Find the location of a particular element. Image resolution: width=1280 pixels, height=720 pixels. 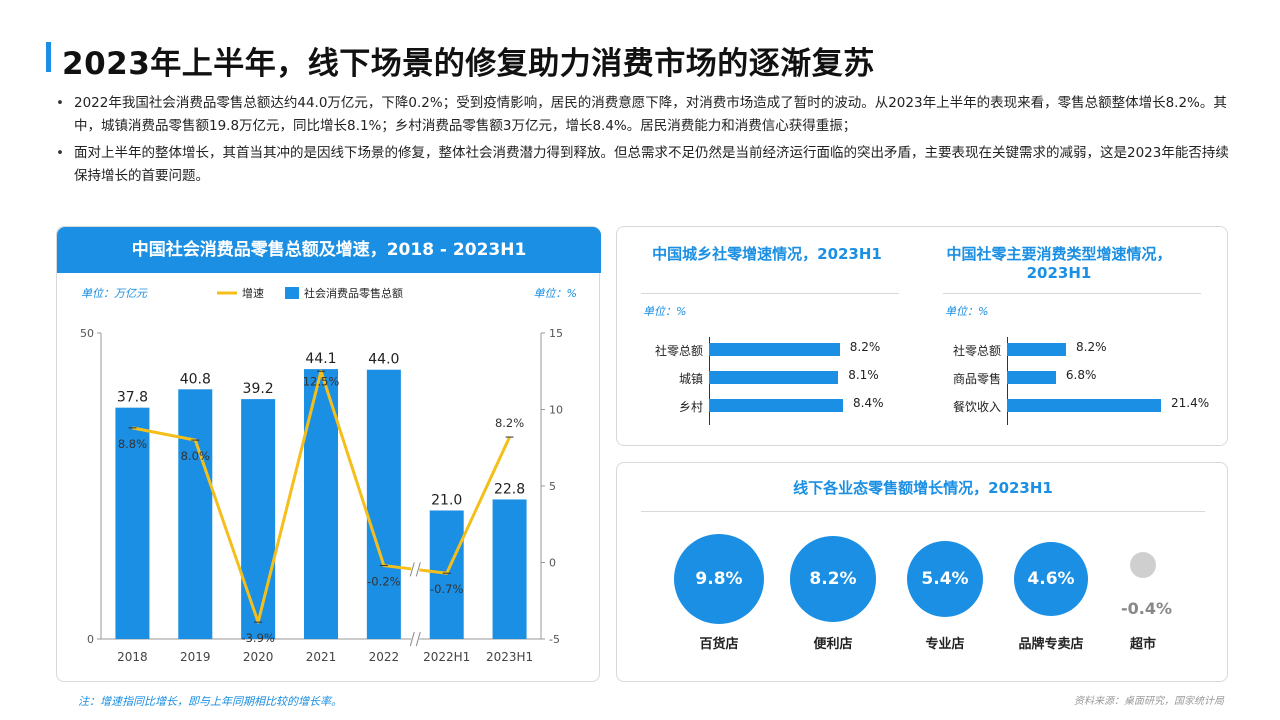

bar-value-label: 39.2 is located at coordinates (258, 389).